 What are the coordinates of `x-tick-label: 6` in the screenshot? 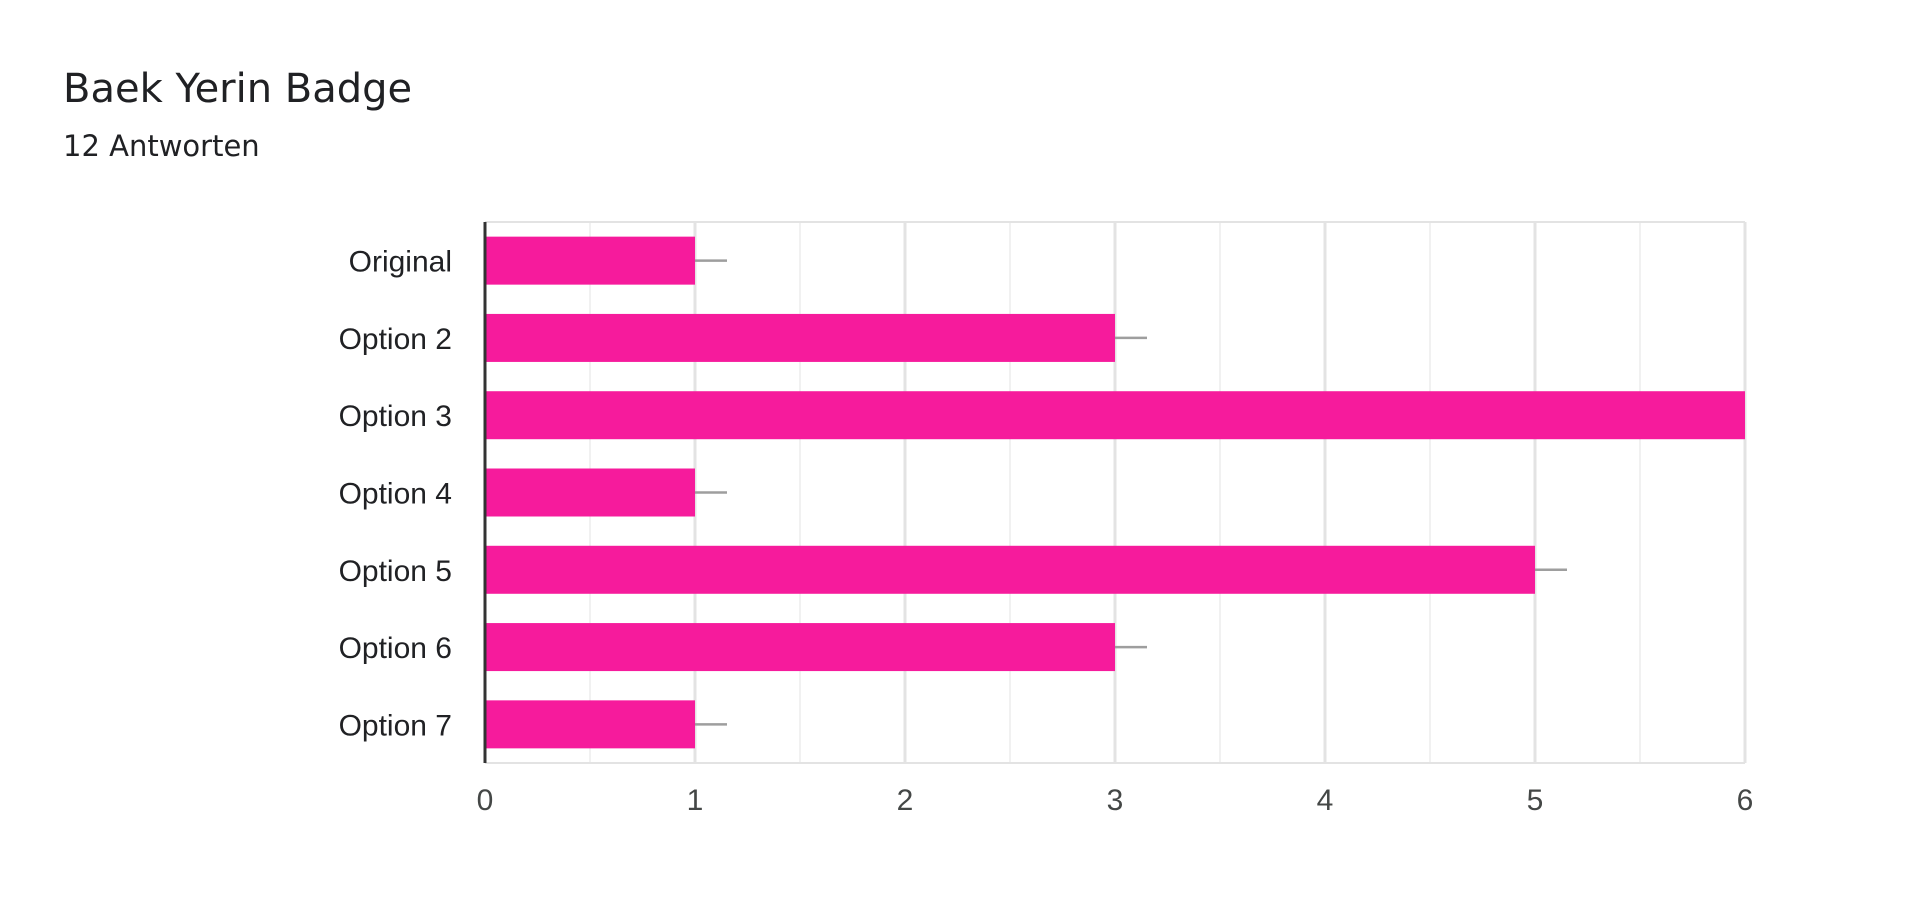 It's located at (1745, 800).